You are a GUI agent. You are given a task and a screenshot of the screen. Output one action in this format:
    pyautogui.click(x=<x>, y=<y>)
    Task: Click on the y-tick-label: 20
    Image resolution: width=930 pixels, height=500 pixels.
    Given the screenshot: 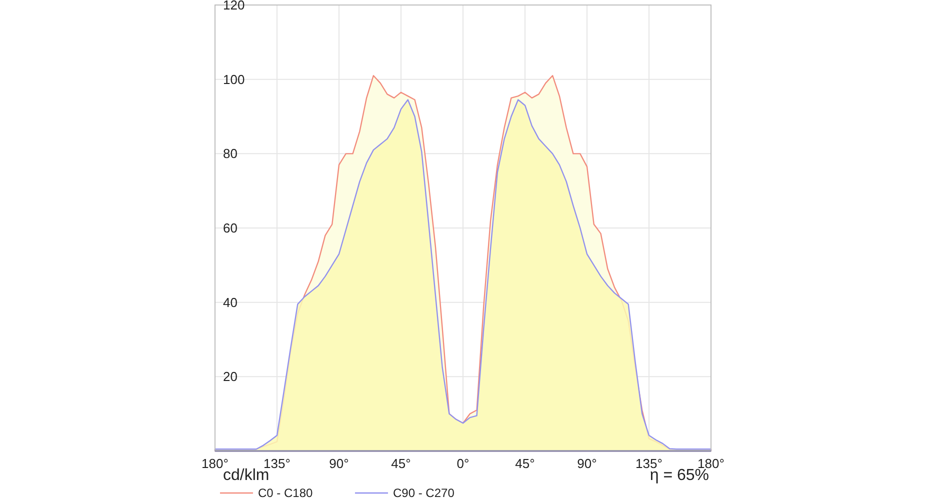 What is the action you would take?
    pyautogui.click(x=230, y=376)
    